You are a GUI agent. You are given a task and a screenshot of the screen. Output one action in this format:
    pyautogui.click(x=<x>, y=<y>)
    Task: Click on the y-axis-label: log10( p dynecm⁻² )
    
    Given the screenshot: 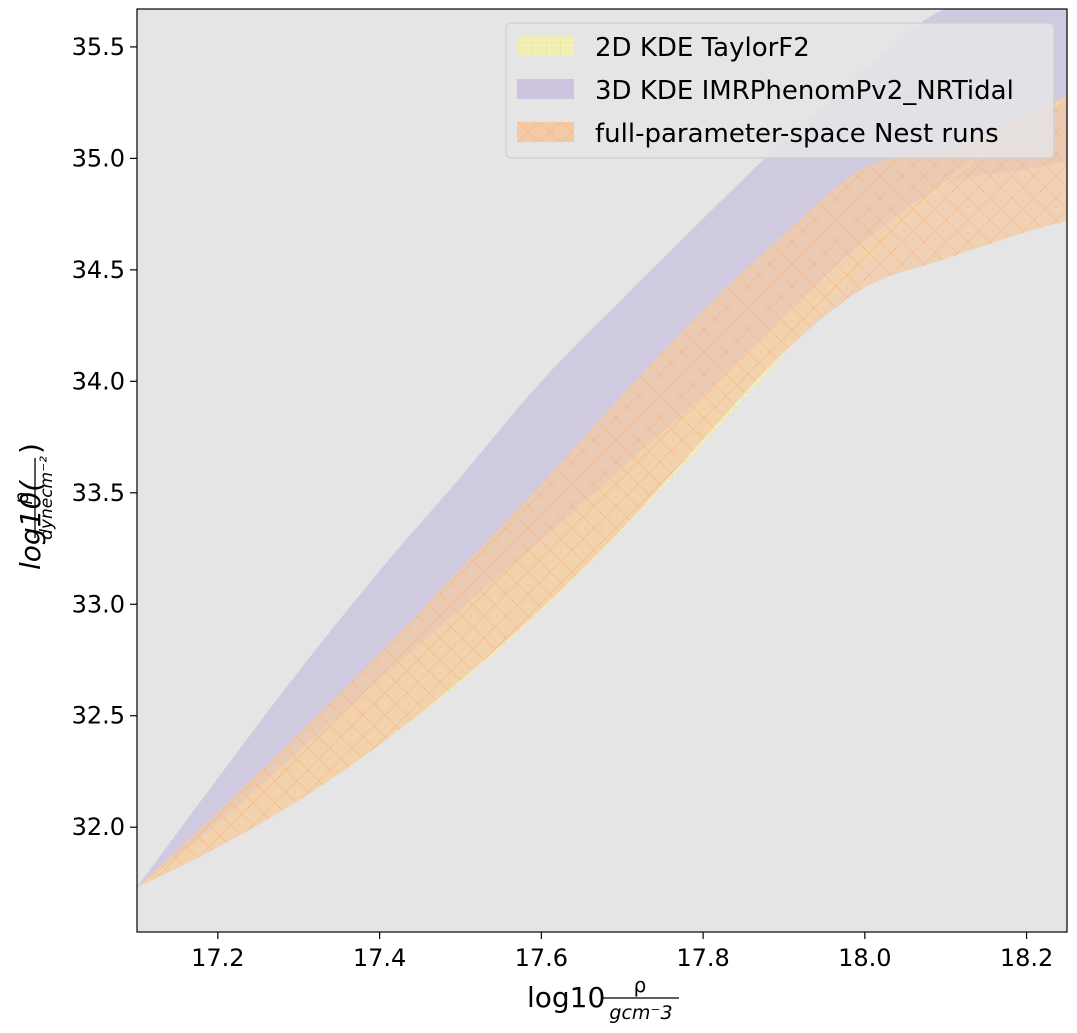 What is the action you would take?
    pyautogui.click(x=34, y=506)
    